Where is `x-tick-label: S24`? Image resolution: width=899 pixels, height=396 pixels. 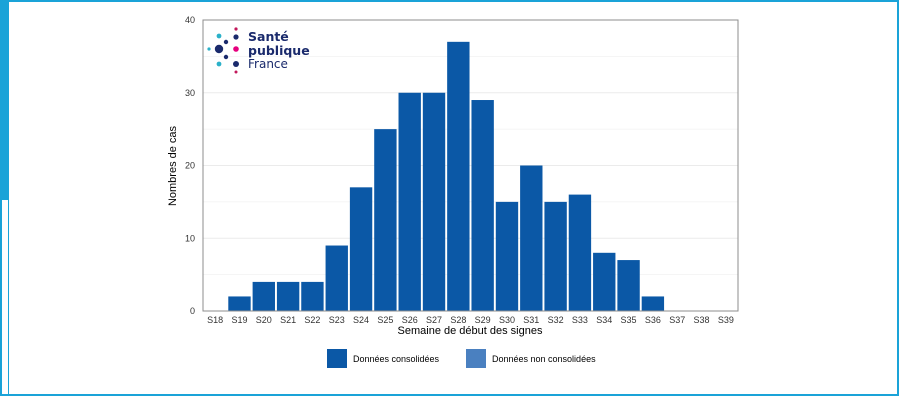
x-tick-label: S24 is located at coordinates (361, 320).